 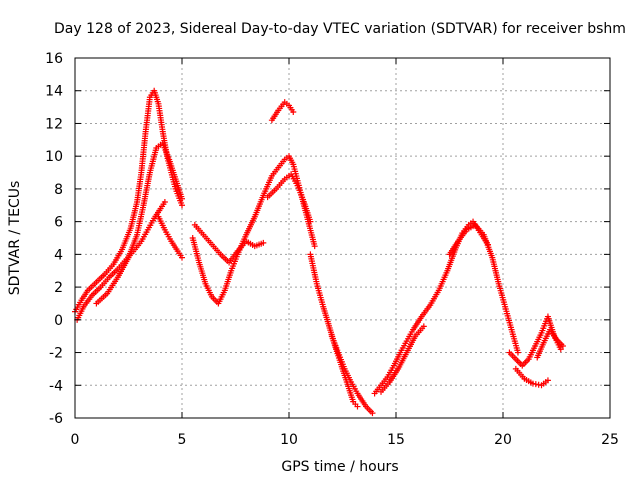 What do you see at coordinates (121, 261) in the screenshot?
I see `series-trace-c` at bounding box center [121, 261].